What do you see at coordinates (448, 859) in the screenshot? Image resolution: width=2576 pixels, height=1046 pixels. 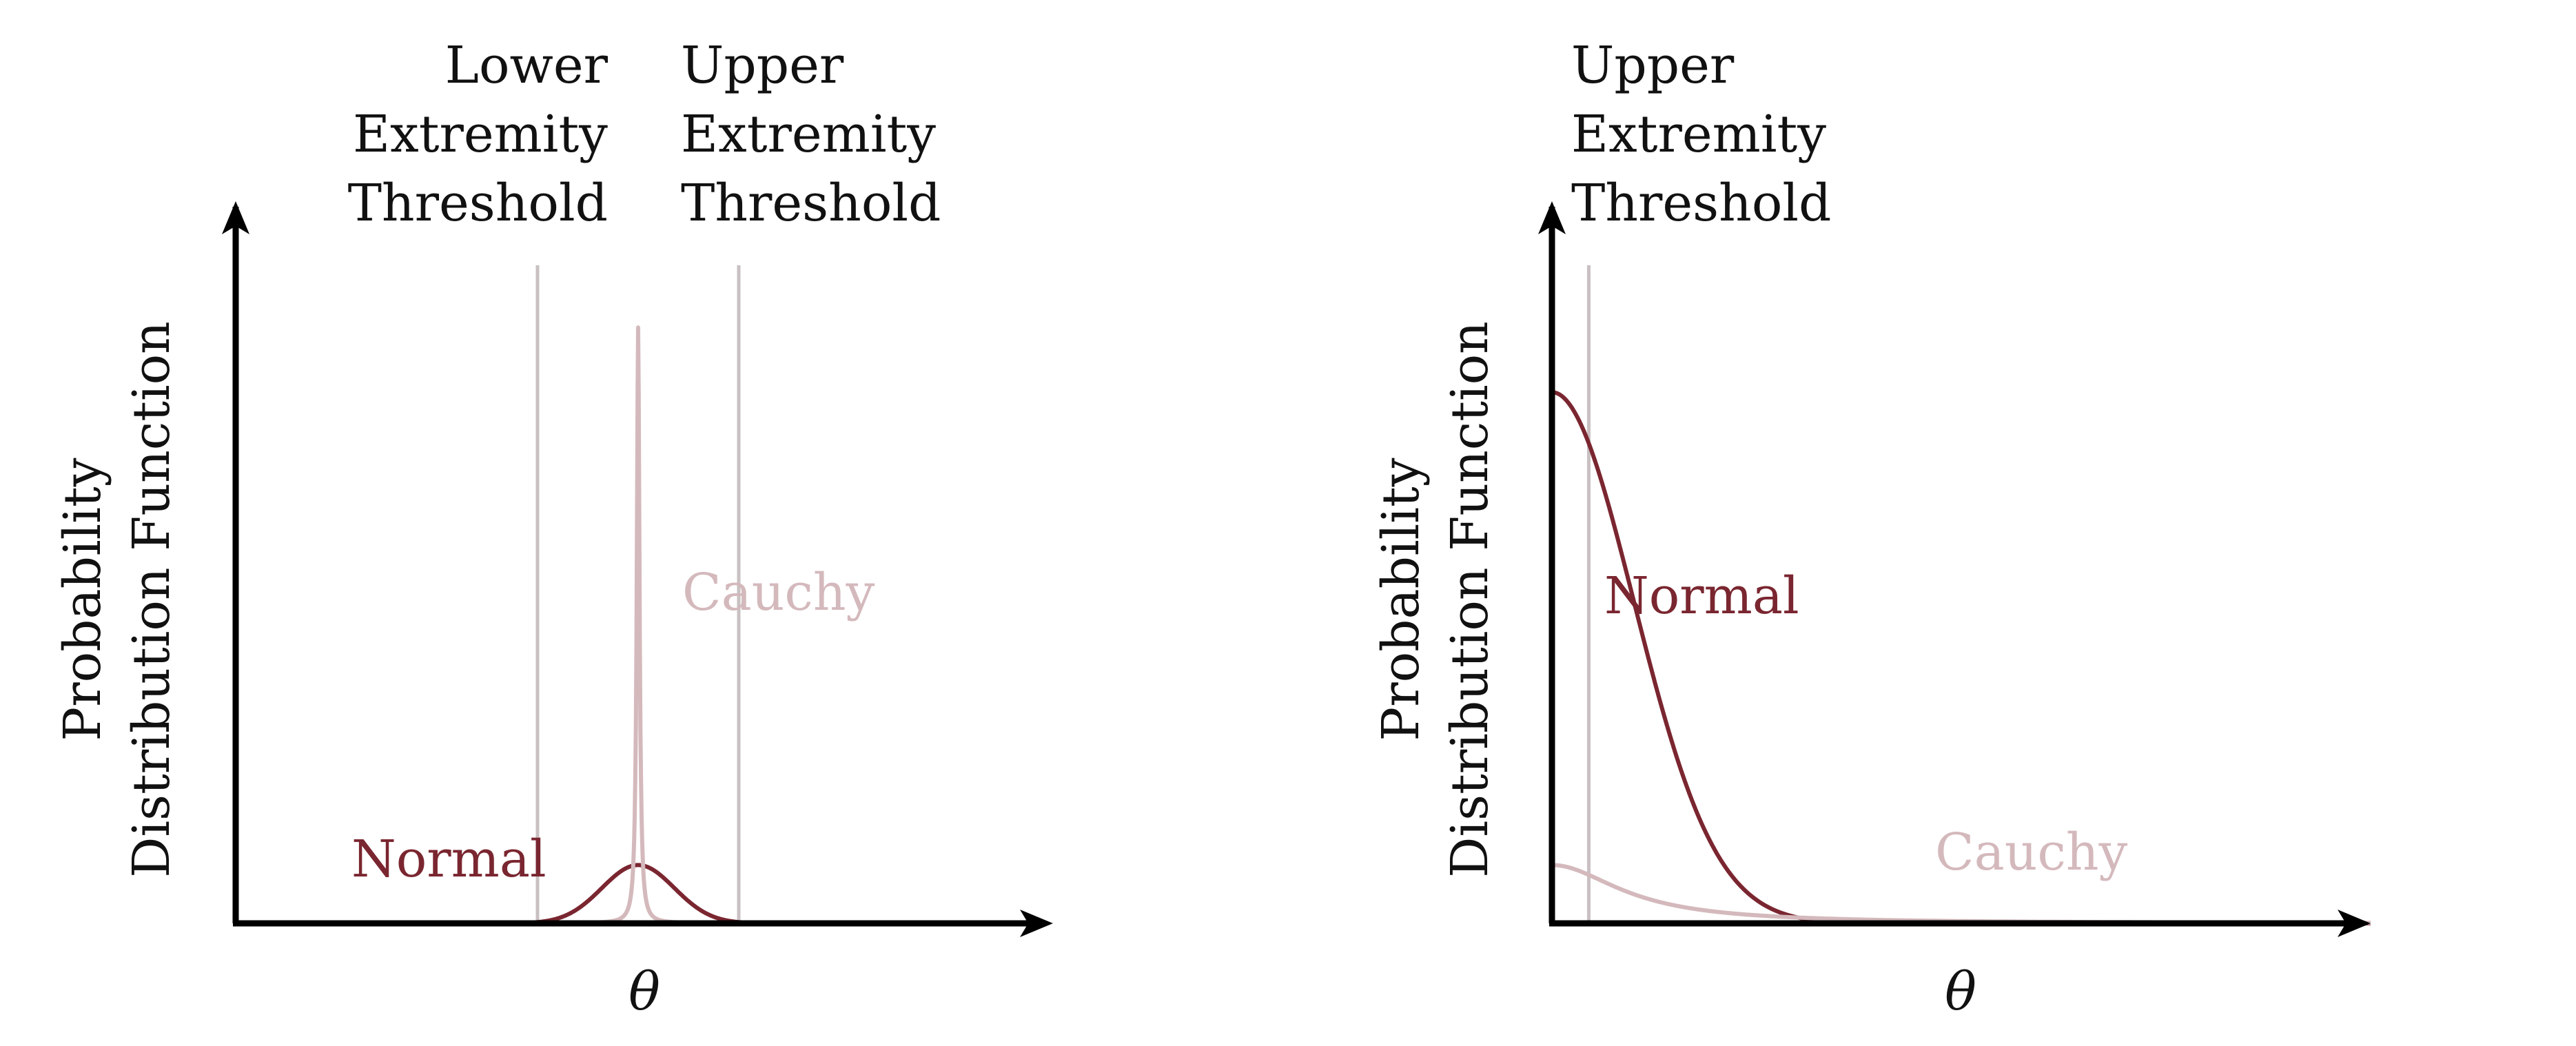 I see `left-normal-series-label: Normal` at bounding box center [448, 859].